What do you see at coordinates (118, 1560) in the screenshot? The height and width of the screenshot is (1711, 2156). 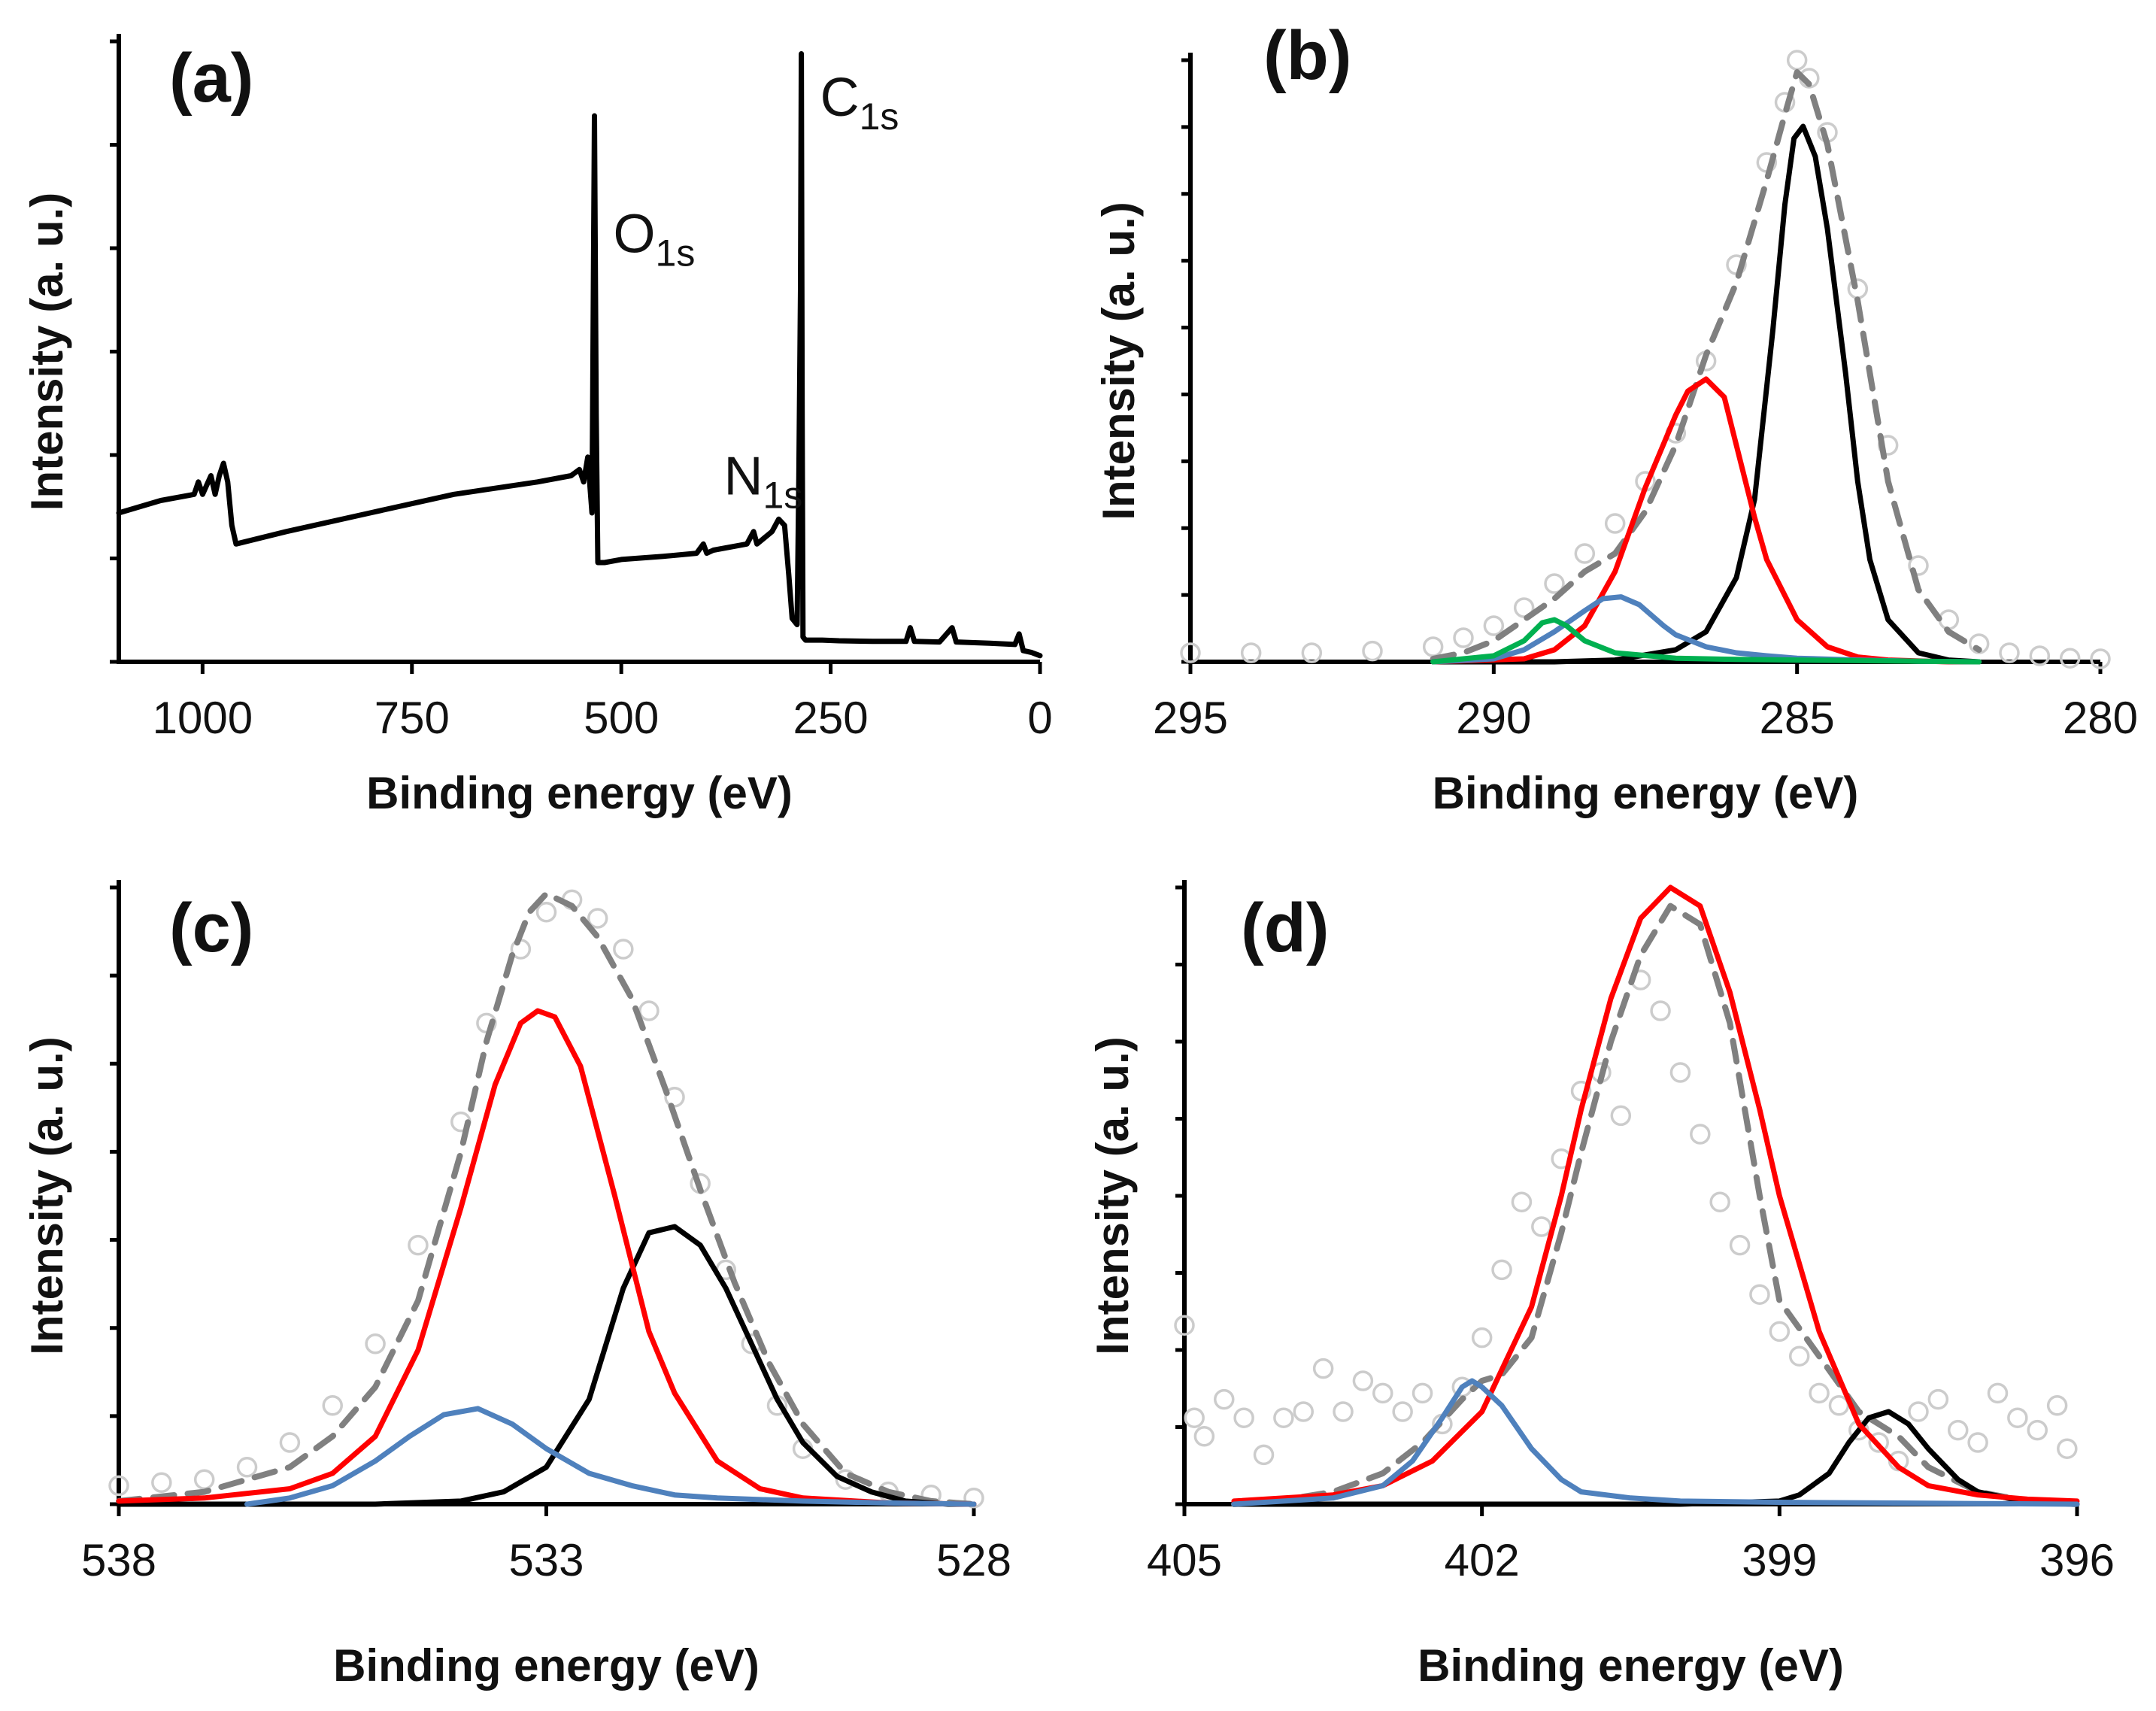 I see `x-tick-label: 538` at bounding box center [118, 1560].